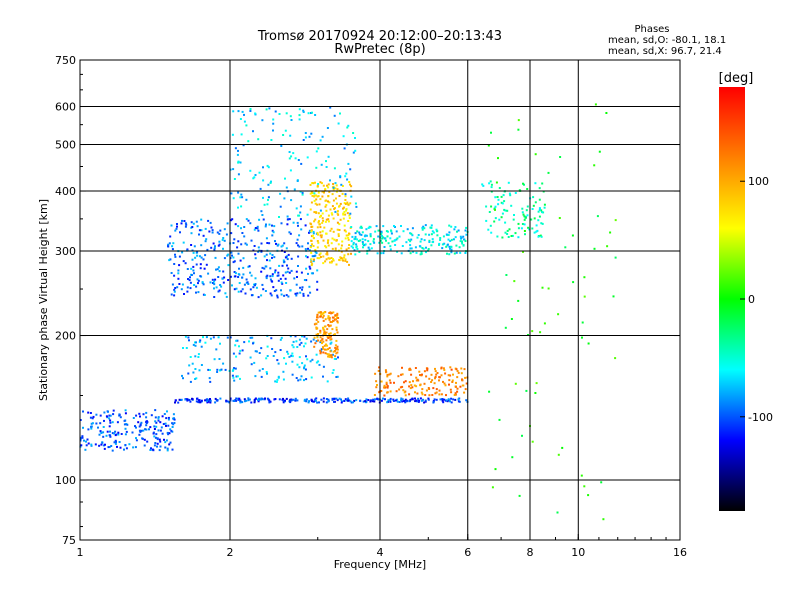 Image resolution: width=800 pixels, height=600 pixels. Describe the element at coordinates (65, 191) in the screenshot. I see `y-tick-label: 400` at that location.